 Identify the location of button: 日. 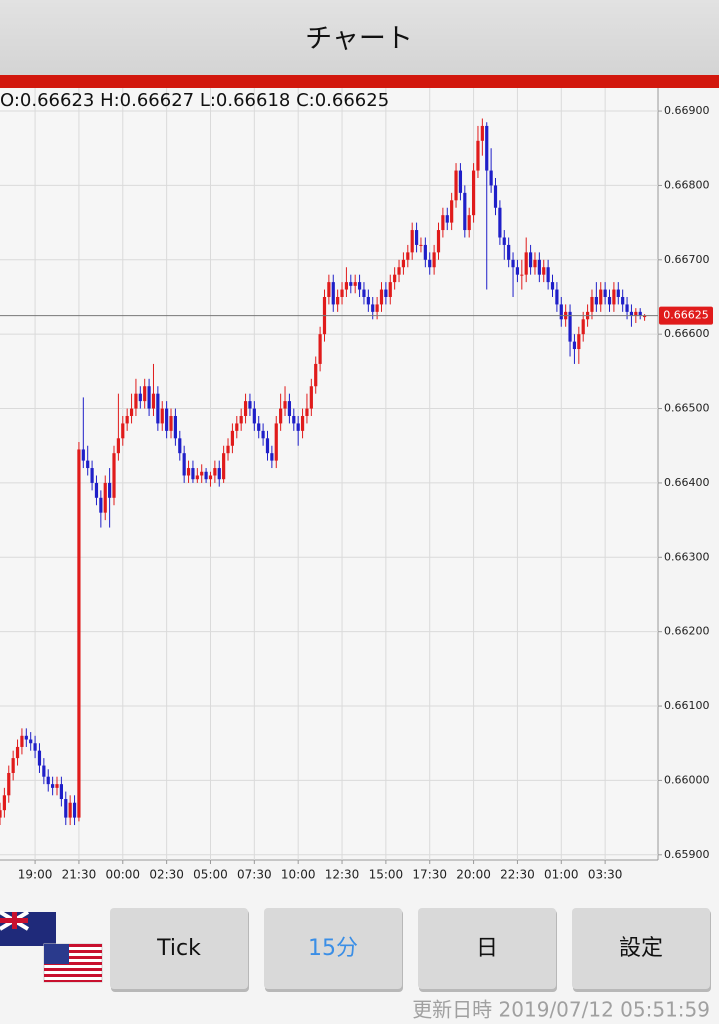
(487, 950).